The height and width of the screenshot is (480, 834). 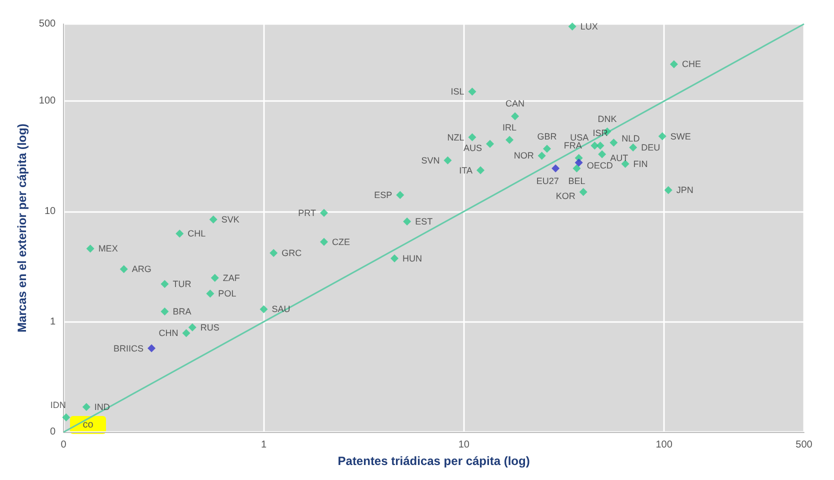 What do you see at coordinates (600, 165) in the screenshot?
I see `data-label: OECD` at bounding box center [600, 165].